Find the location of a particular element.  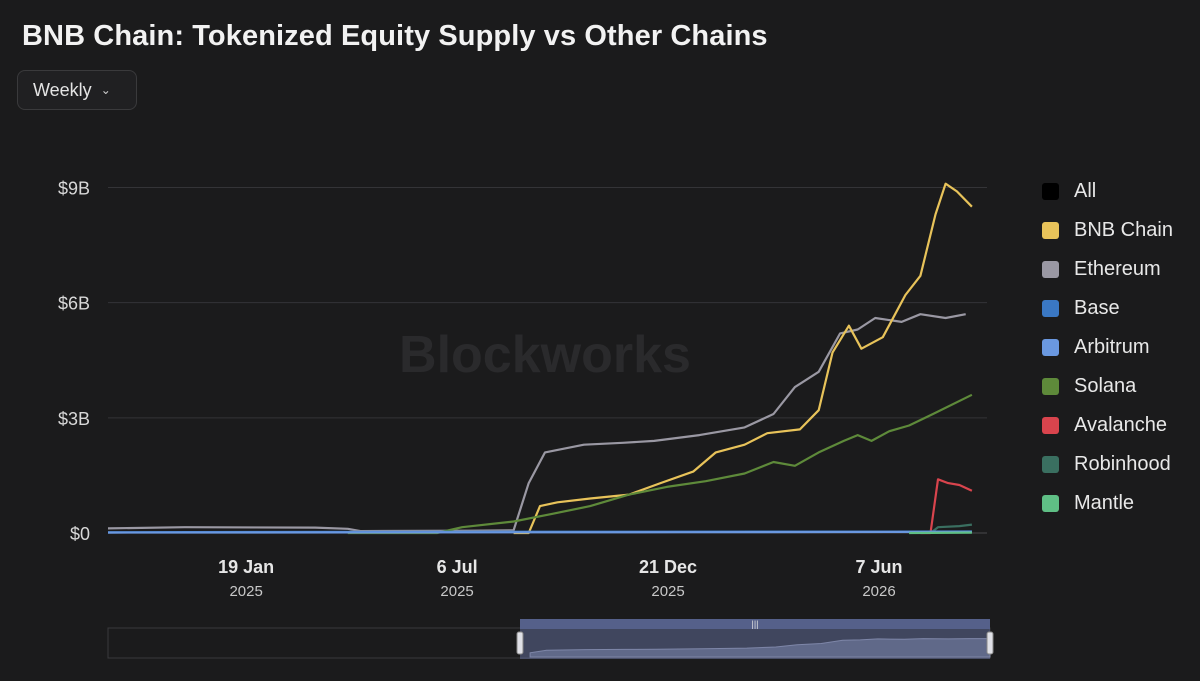

watermark-text: Blockworks is located at coordinates (545, 355).